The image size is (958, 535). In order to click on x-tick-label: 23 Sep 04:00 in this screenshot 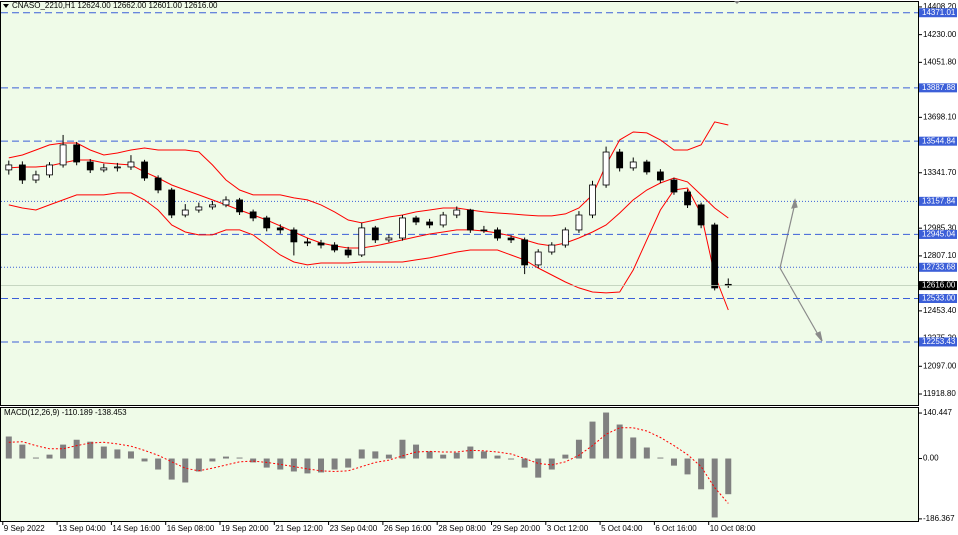, I will do `click(354, 528)`.